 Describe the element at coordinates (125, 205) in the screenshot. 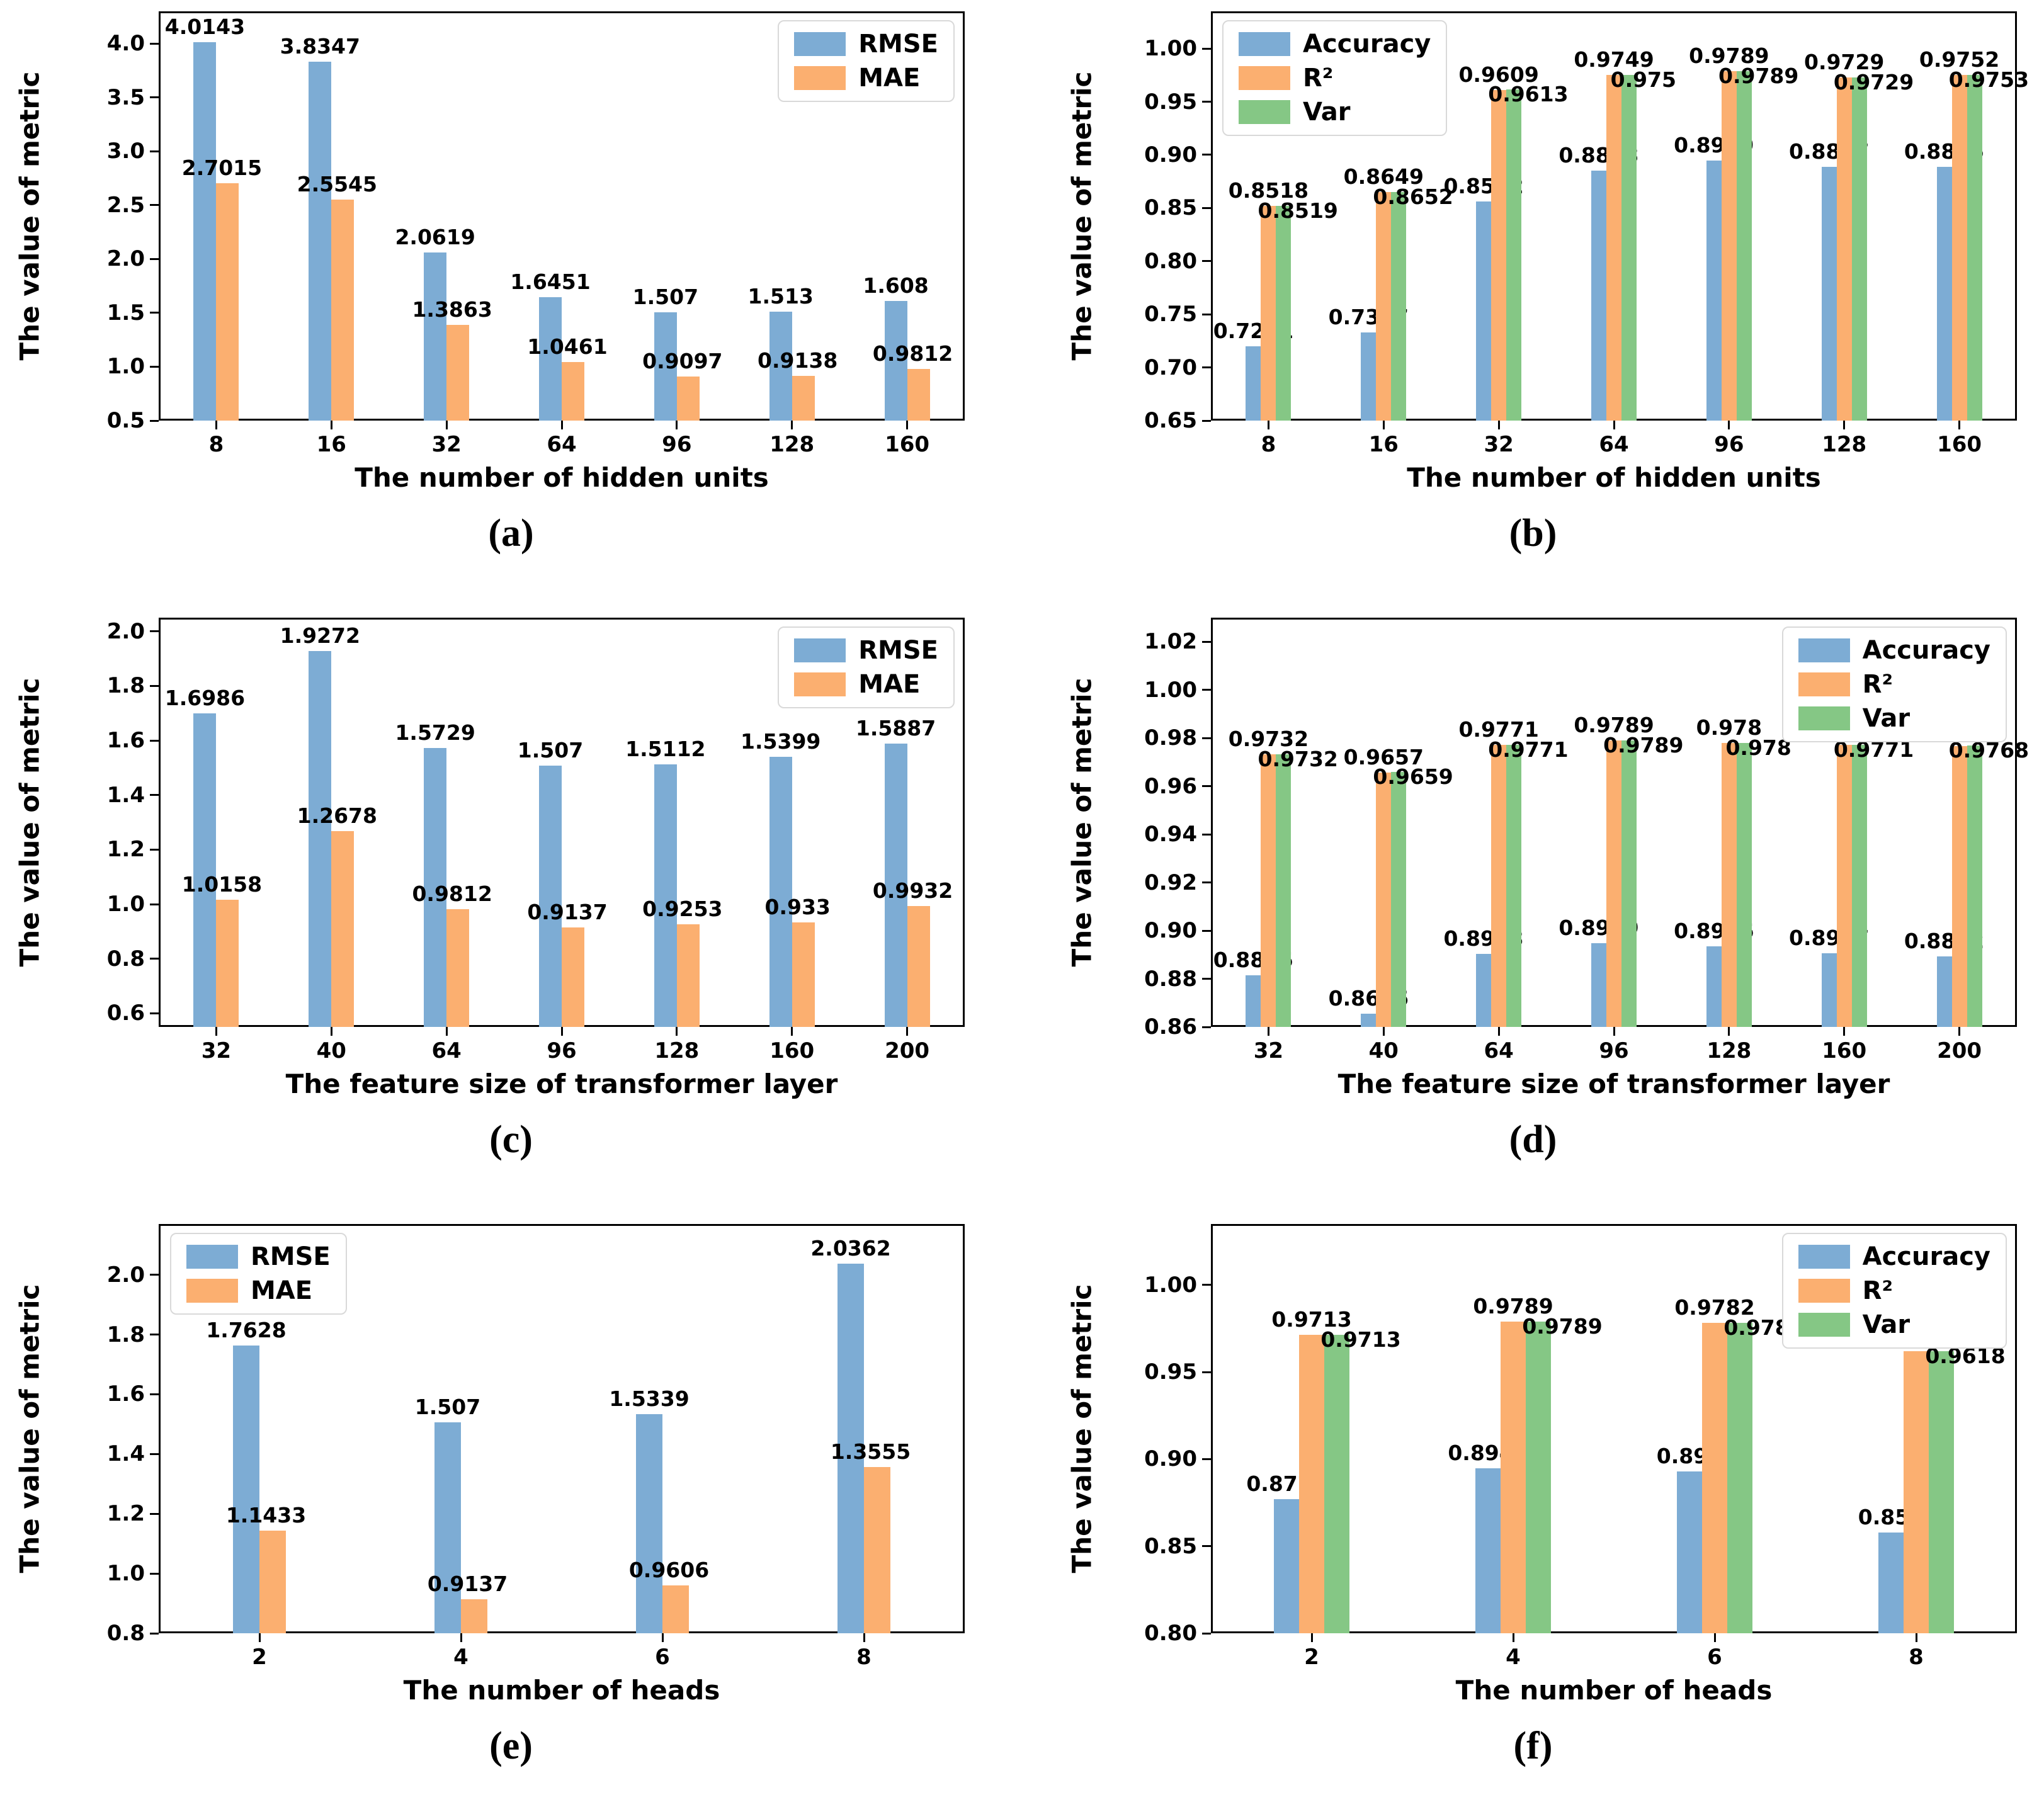

I see `y-tick-label: 2.5` at that location.